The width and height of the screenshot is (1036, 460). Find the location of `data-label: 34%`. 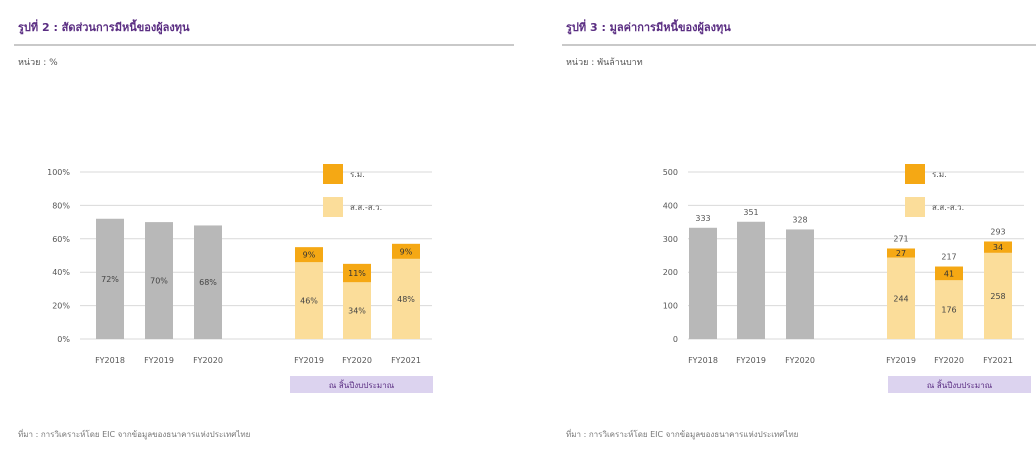

data-label: 34% is located at coordinates (357, 311).